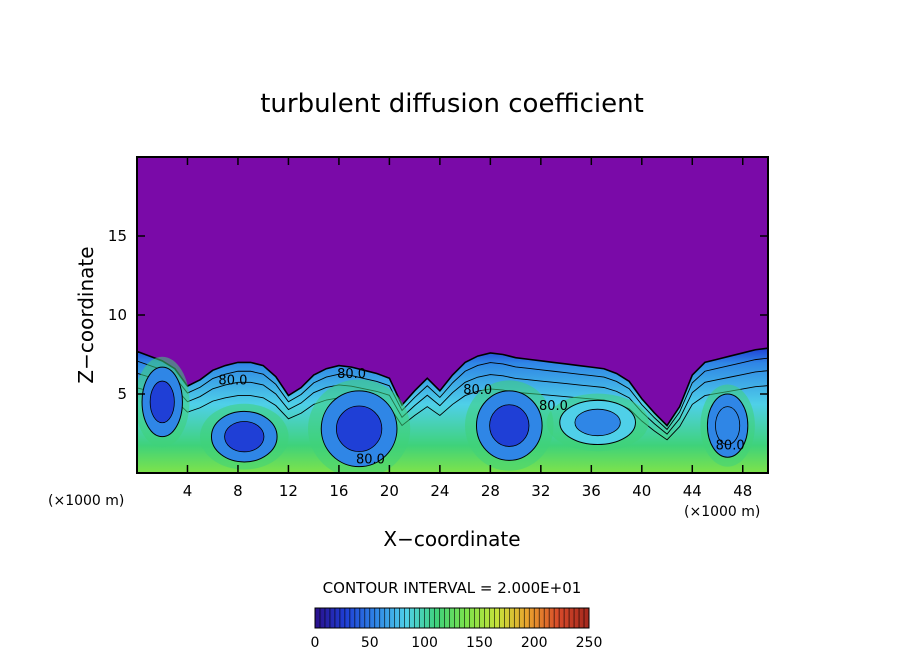 The width and height of the screenshot is (904, 654). I want to click on colorbar-tick-label: 250, so click(589, 643).